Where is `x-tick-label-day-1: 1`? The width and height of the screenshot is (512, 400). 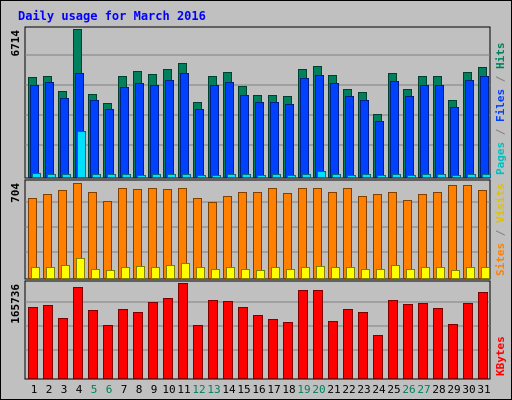
x-tick-label-day-1: 1 is located at coordinates (34, 389).